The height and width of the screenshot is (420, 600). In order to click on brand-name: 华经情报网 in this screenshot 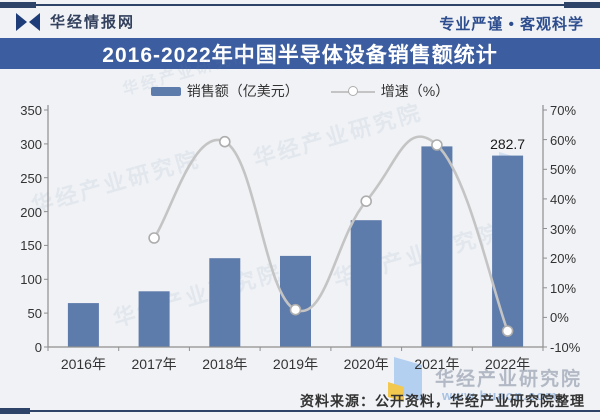, I will do `click(93, 22)`.